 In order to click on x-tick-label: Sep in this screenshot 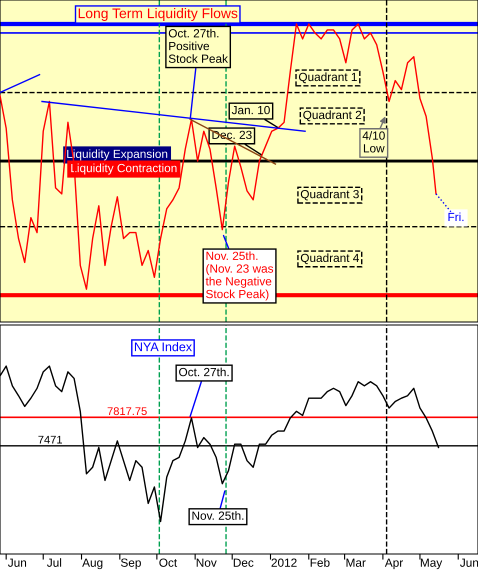, I will do `click(130, 564)`.